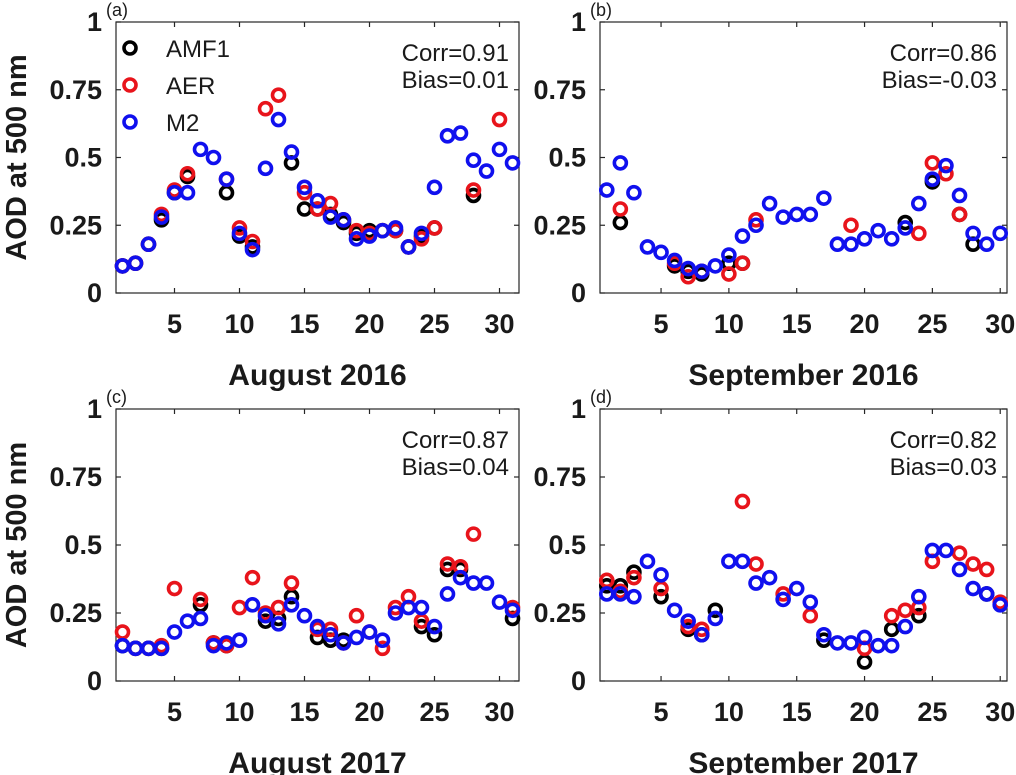 This screenshot has width=1016, height=775. I want to click on legend-label-m2: M2, so click(182, 123).